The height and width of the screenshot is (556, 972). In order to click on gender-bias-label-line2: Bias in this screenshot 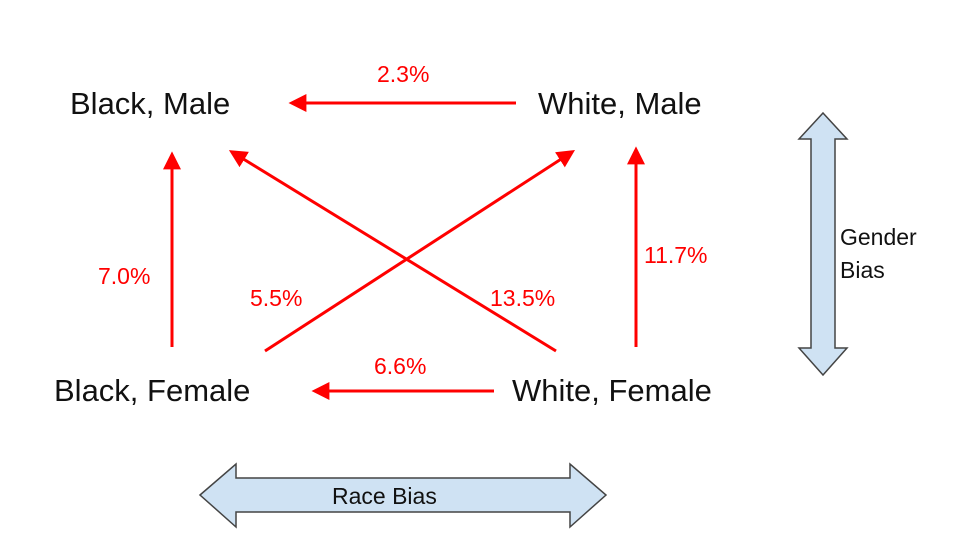, I will do `click(862, 270)`.